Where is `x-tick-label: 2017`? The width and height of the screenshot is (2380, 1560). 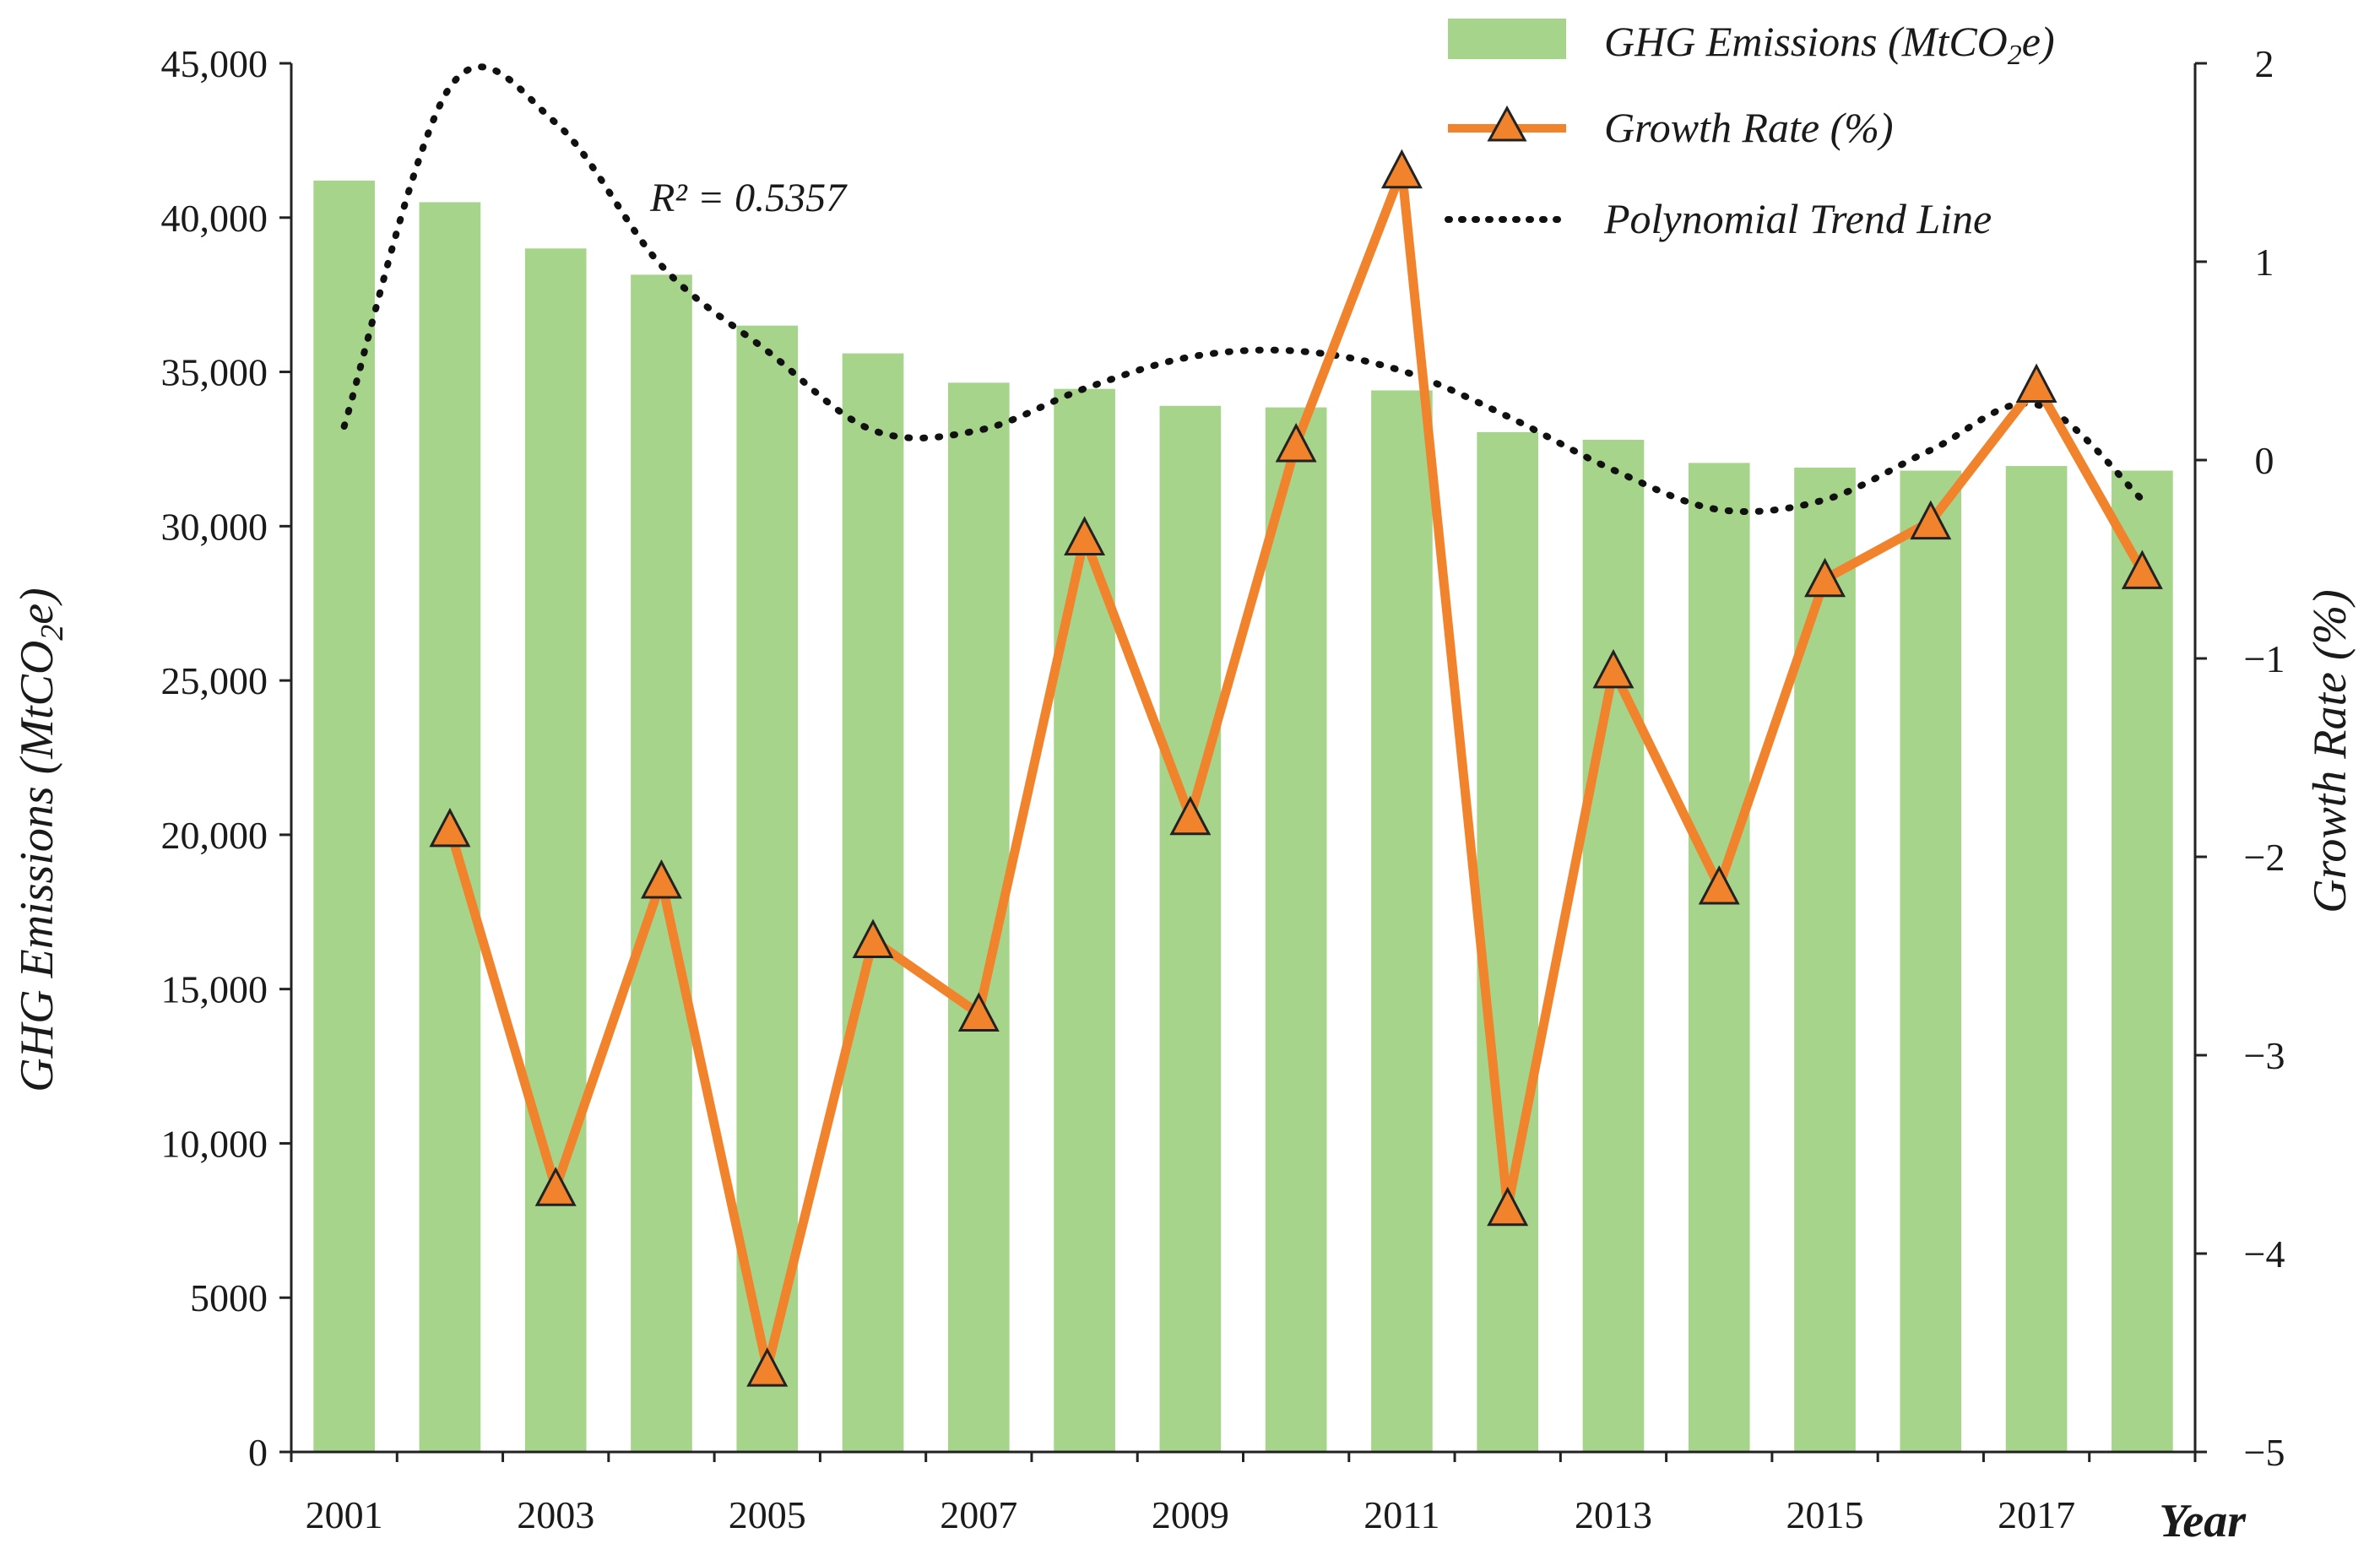 x-tick-label: 2017 is located at coordinates (2037, 1514).